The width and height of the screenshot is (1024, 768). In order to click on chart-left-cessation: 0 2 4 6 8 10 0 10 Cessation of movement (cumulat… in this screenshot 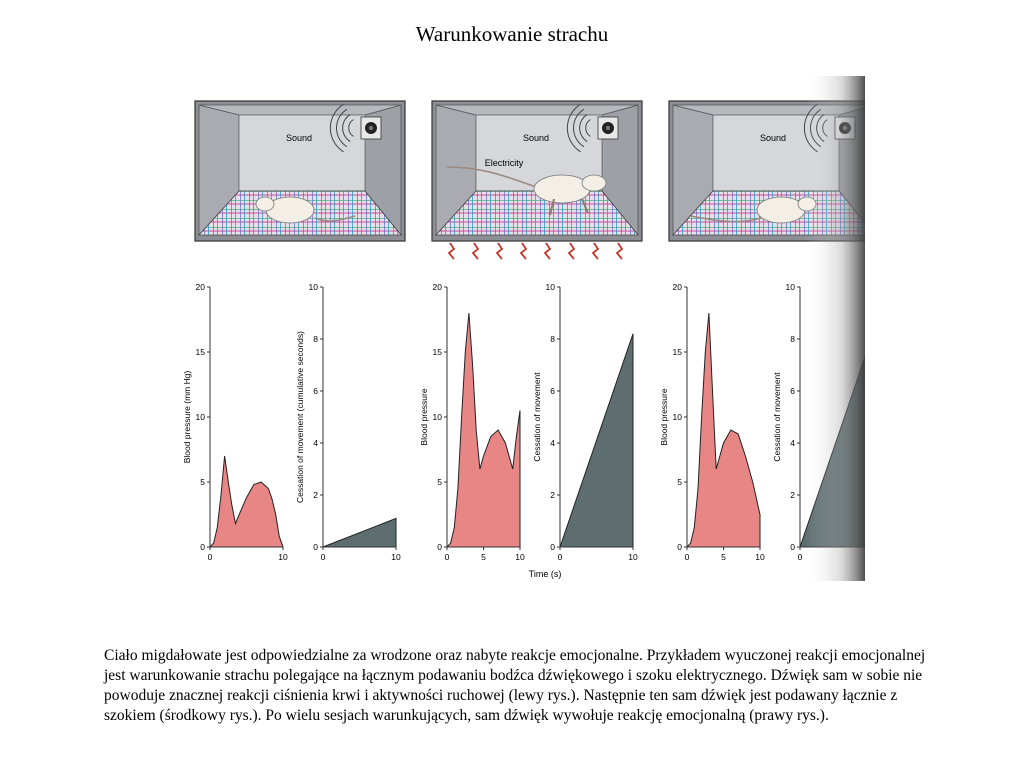, I will do `click(348, 422)`.